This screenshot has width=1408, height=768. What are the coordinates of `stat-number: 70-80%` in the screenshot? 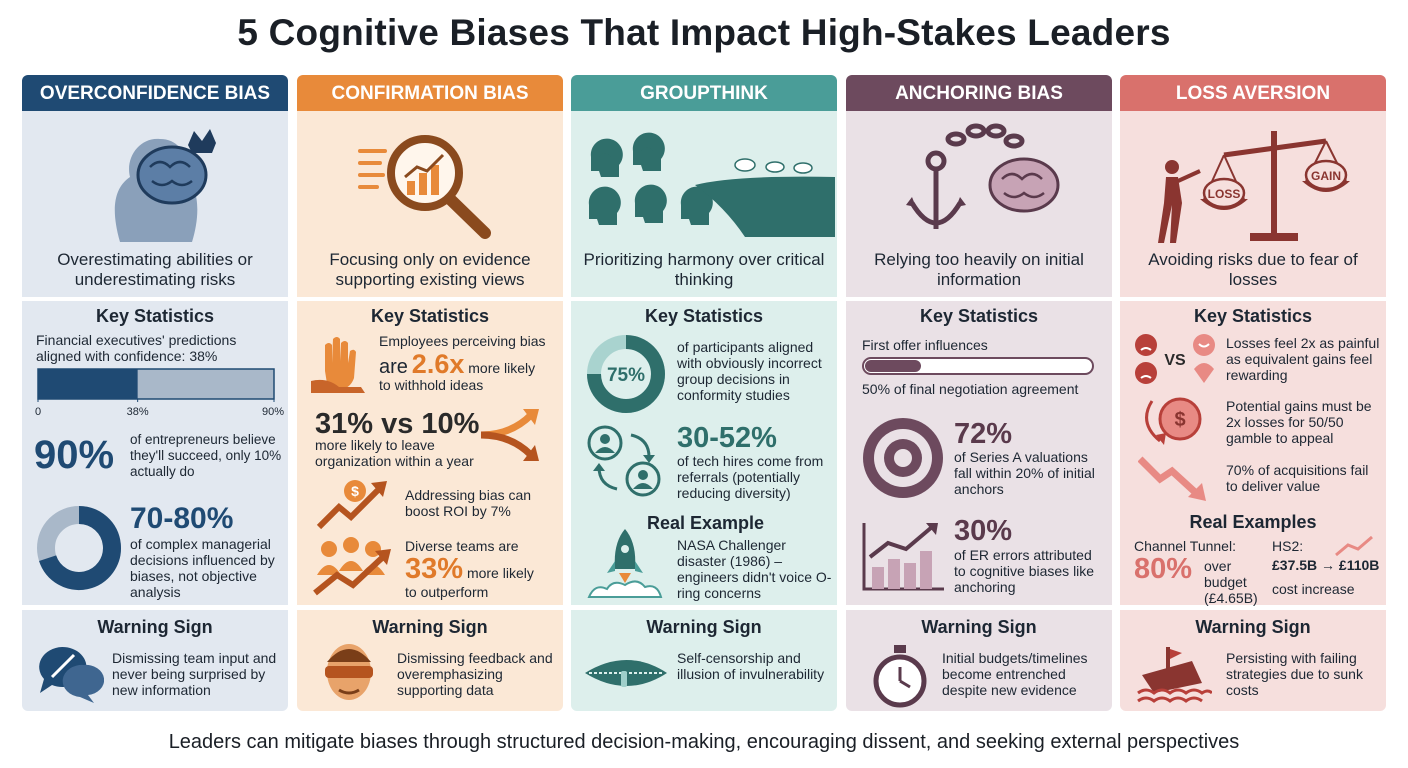 It's located at (182, 518).